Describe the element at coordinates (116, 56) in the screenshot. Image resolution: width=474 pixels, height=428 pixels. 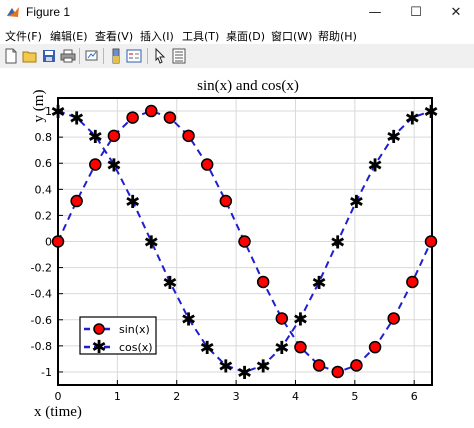
I see `insert-colorbar-icon` at that location.